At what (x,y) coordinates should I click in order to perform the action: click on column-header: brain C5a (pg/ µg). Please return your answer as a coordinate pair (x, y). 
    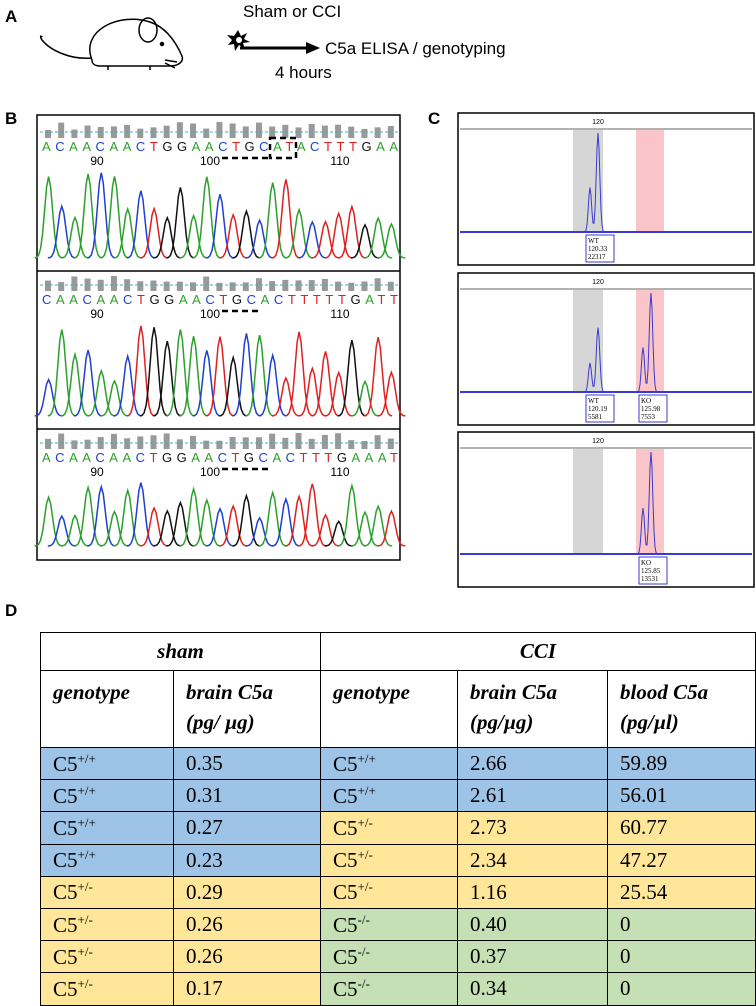
    Looking at the image, I should click on (247, 709).